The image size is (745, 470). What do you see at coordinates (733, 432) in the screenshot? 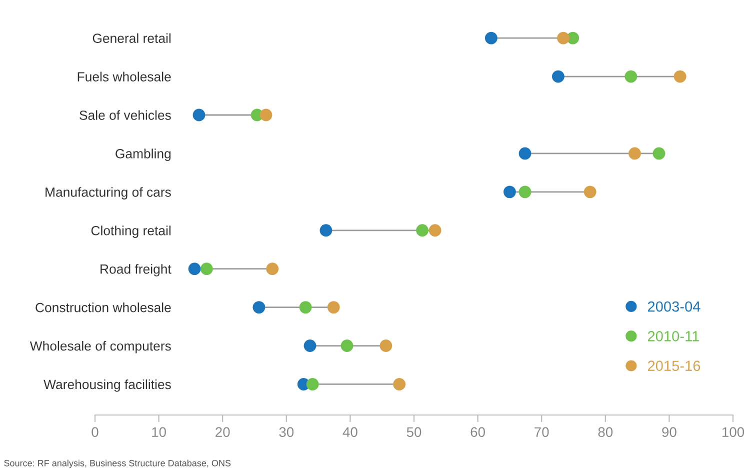
I see `x-tick-label: 100` at bounding box center [733, 432].